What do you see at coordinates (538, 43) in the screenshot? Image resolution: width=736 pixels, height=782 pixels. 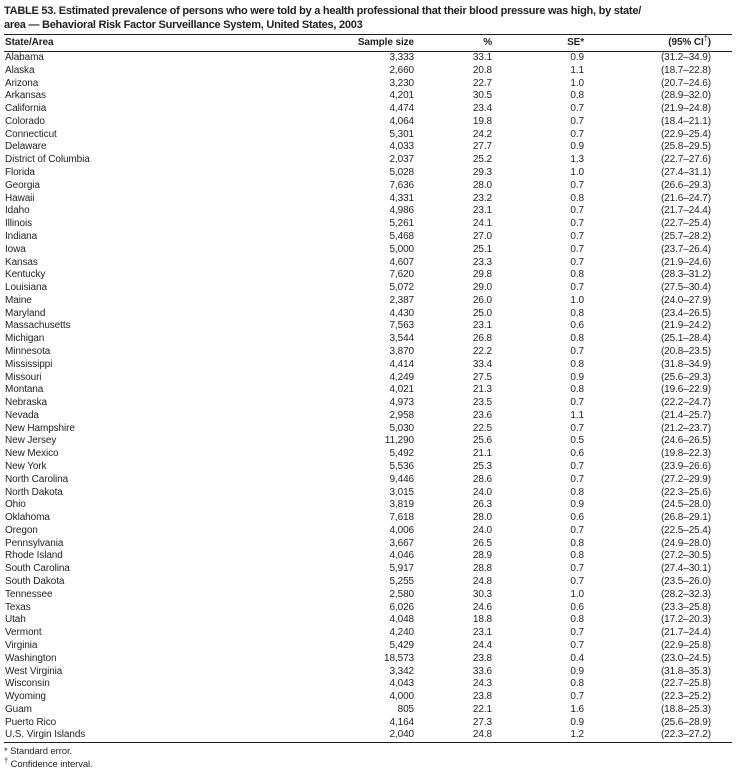 I see `column-header-se: SE*` at bounding box center [538, 43].